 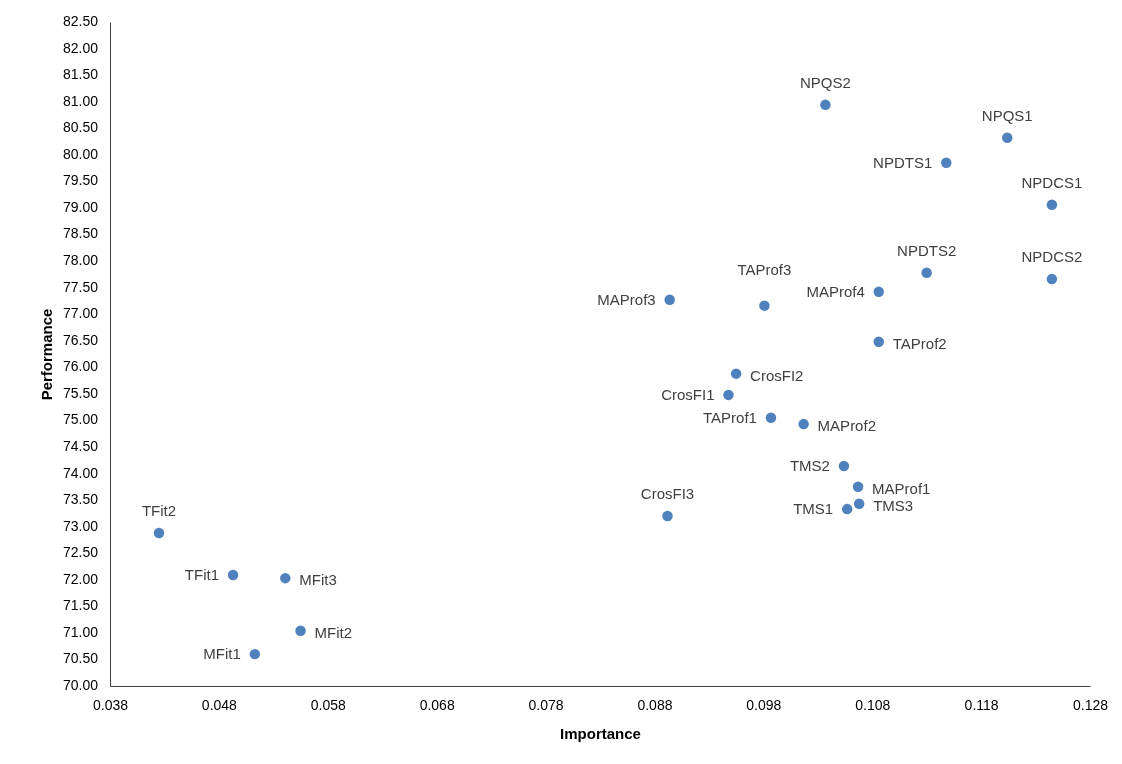 What do you see at coordinates (903, 162) in the screenshot?
I see `annotation: NPDTS1` at bounding box center [903, 162].